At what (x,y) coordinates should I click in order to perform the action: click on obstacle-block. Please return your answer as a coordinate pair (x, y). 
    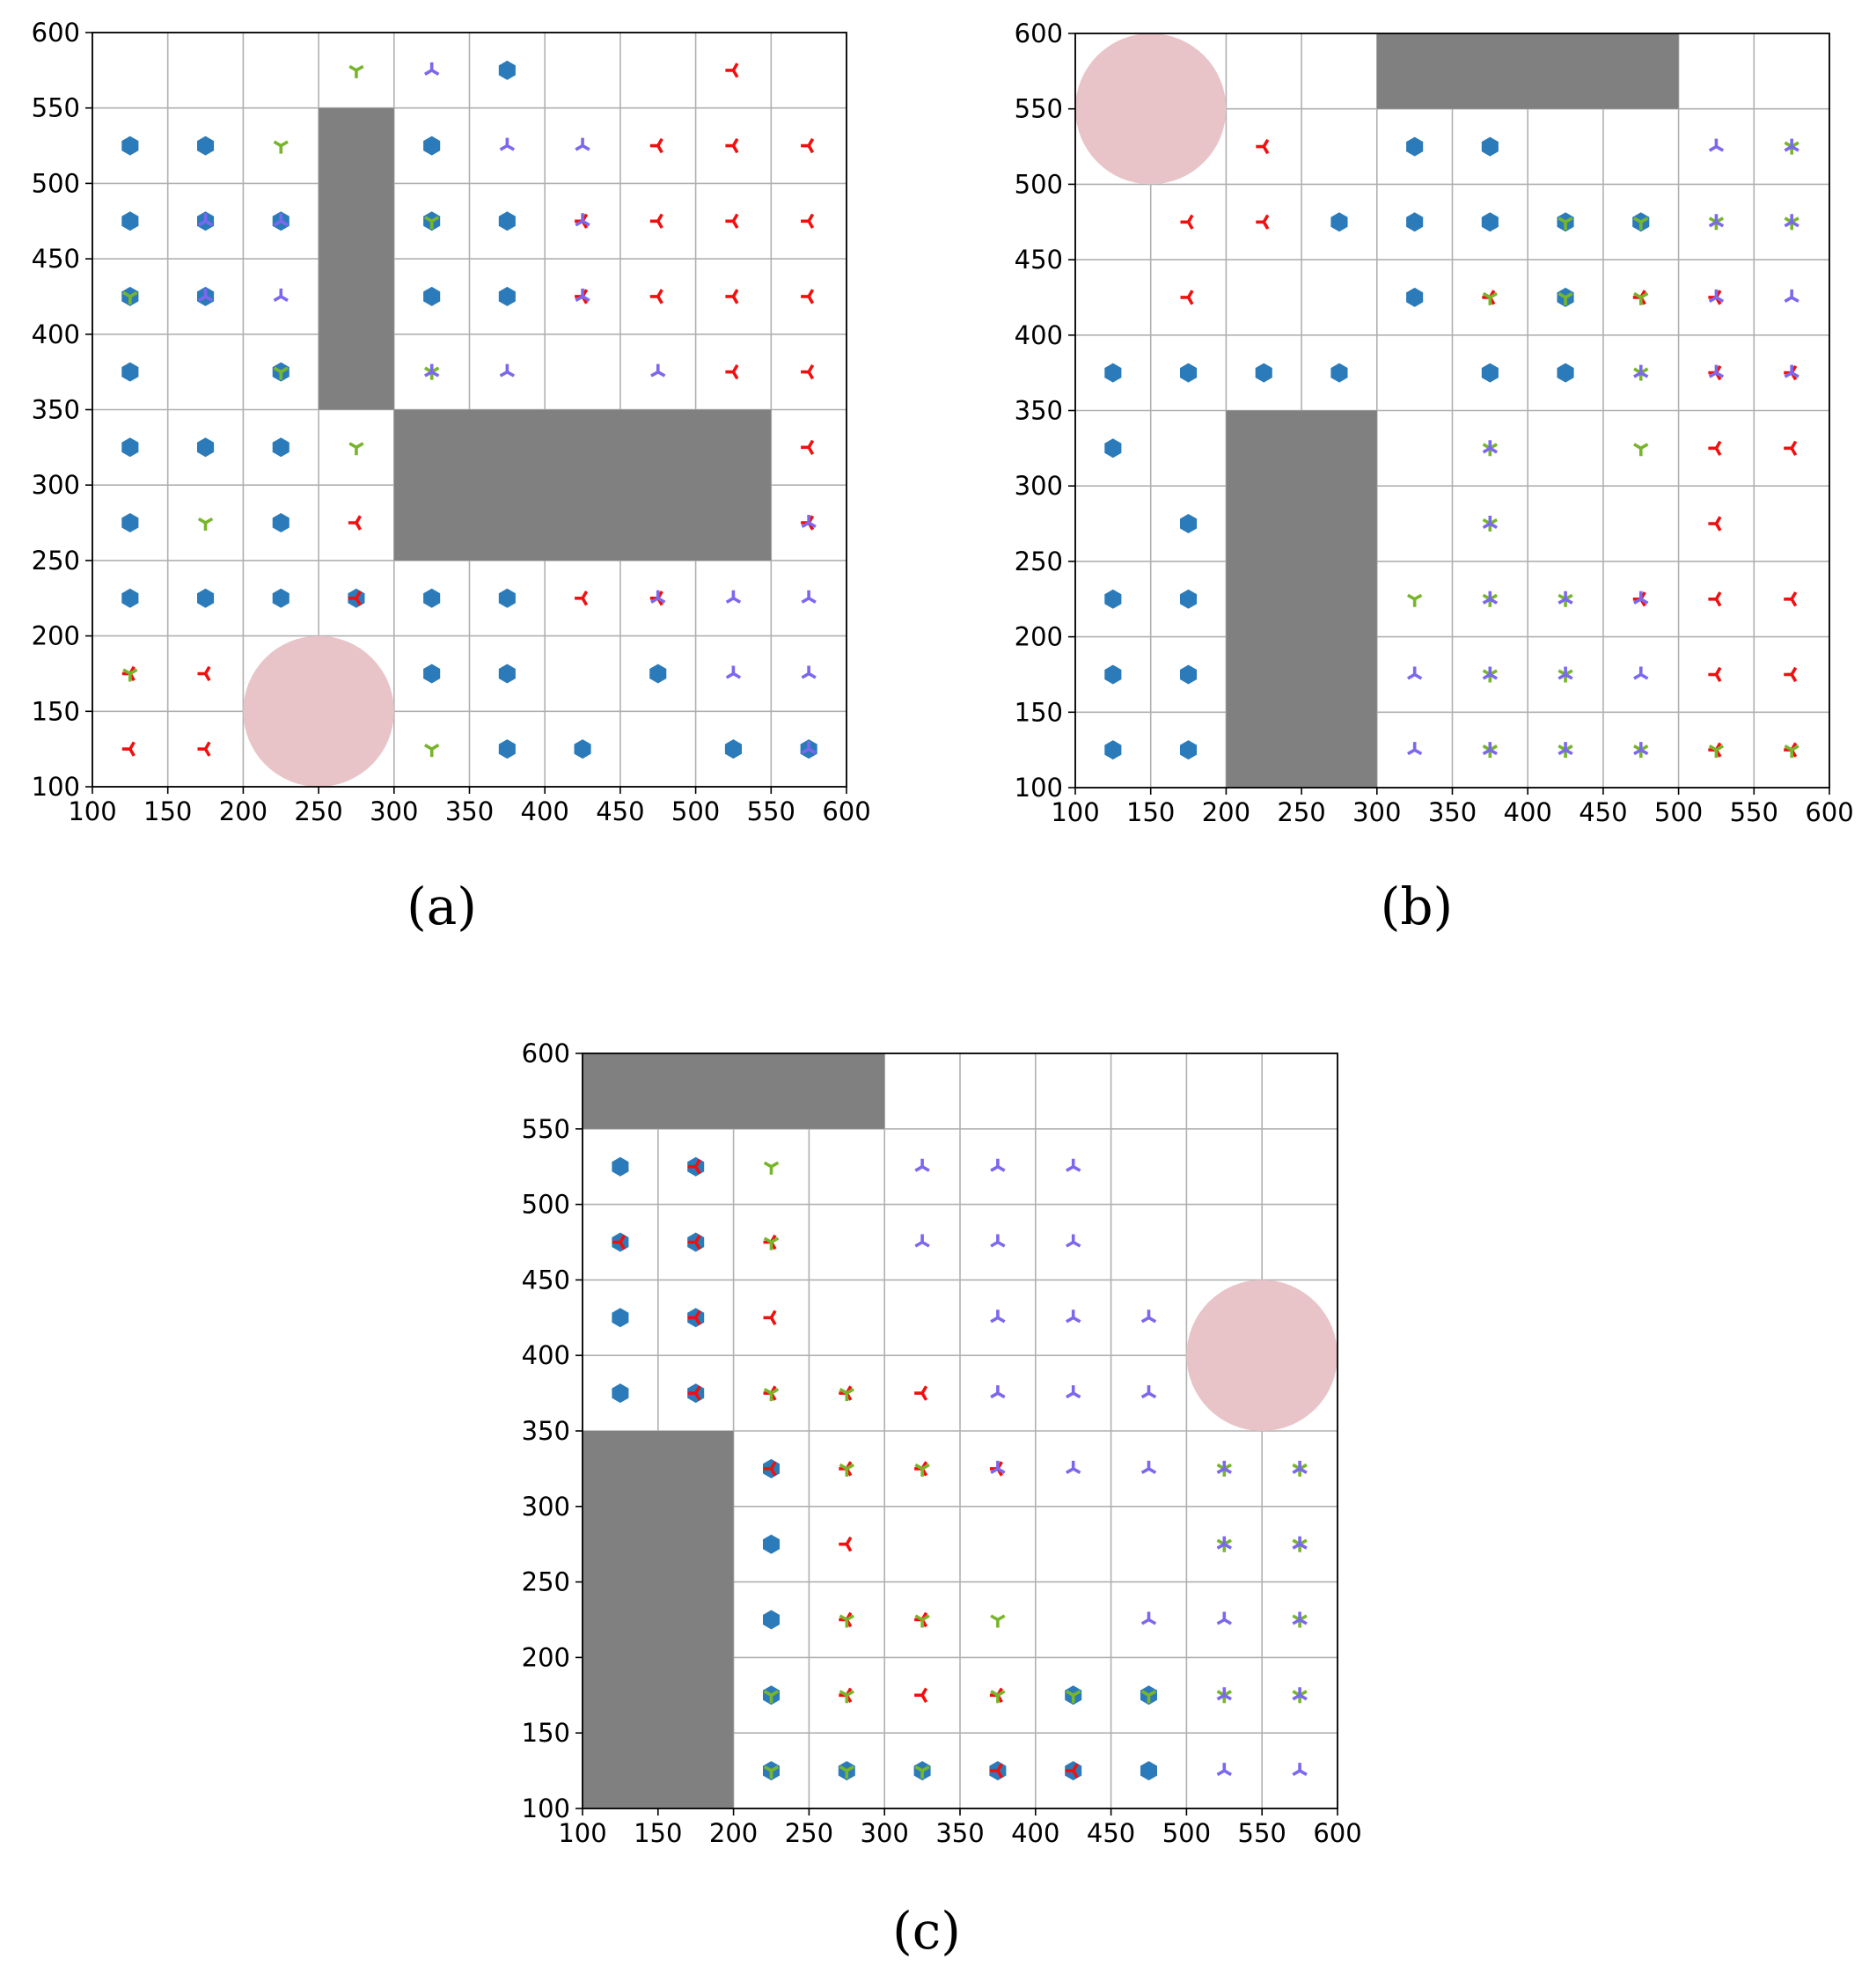
    Looking at the image, I should click on (356, 258).